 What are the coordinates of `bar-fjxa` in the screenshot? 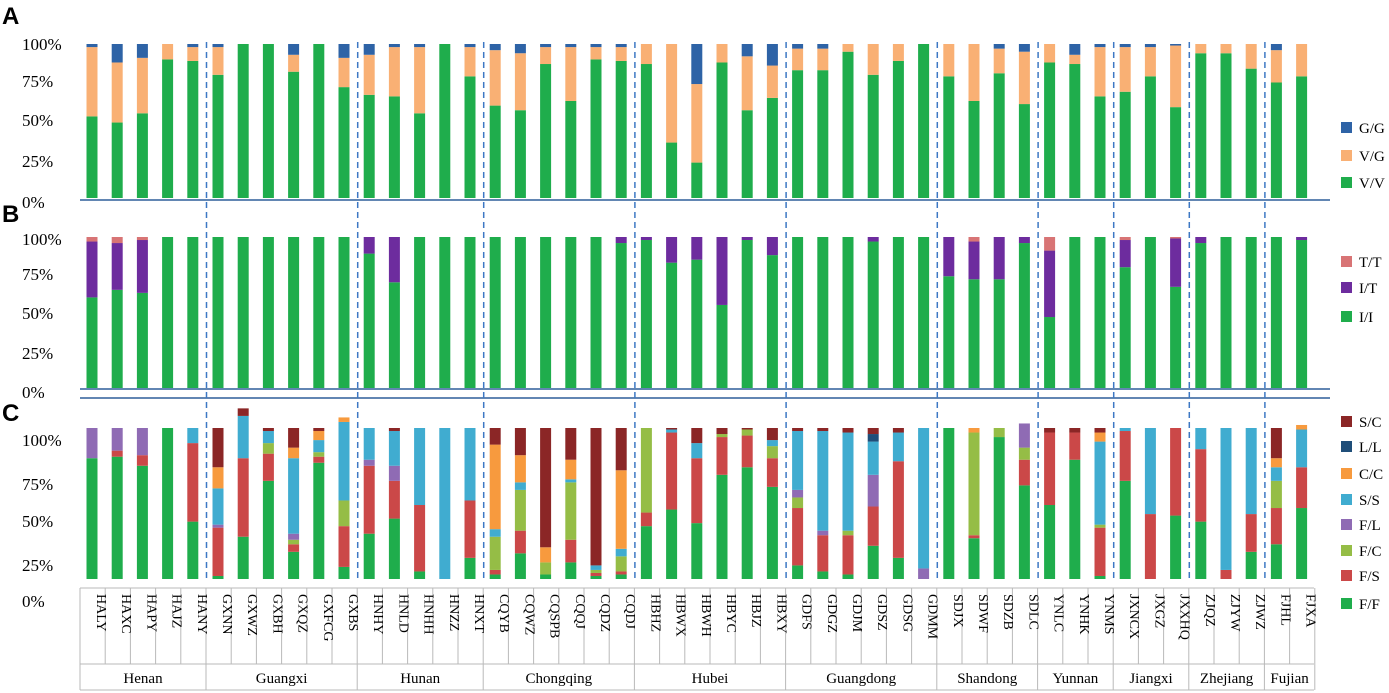 It's located at (1302, 121).